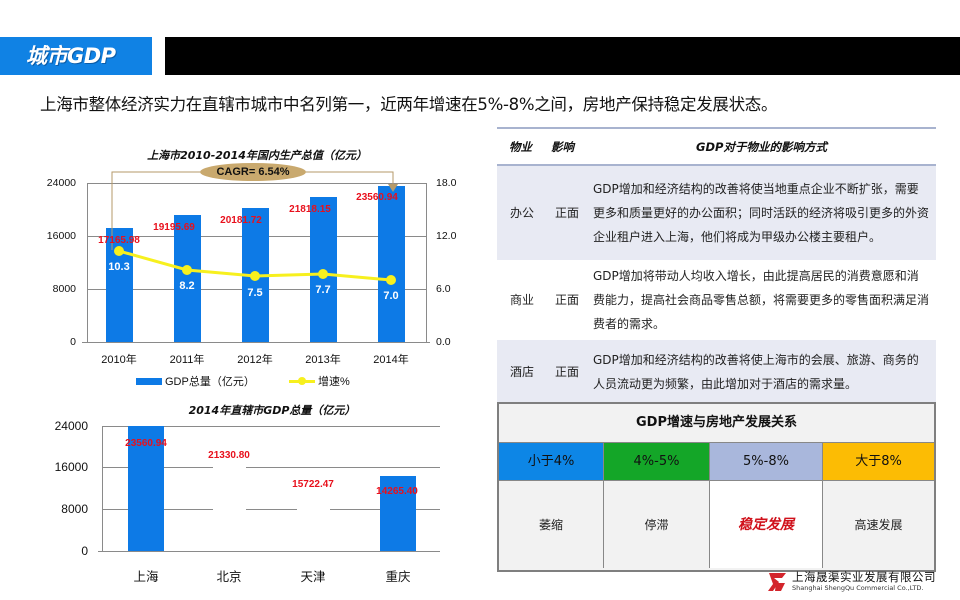  Describe the element at coordinates (302, 381) in the screenshot. I see `legend-line-marker` at that location.